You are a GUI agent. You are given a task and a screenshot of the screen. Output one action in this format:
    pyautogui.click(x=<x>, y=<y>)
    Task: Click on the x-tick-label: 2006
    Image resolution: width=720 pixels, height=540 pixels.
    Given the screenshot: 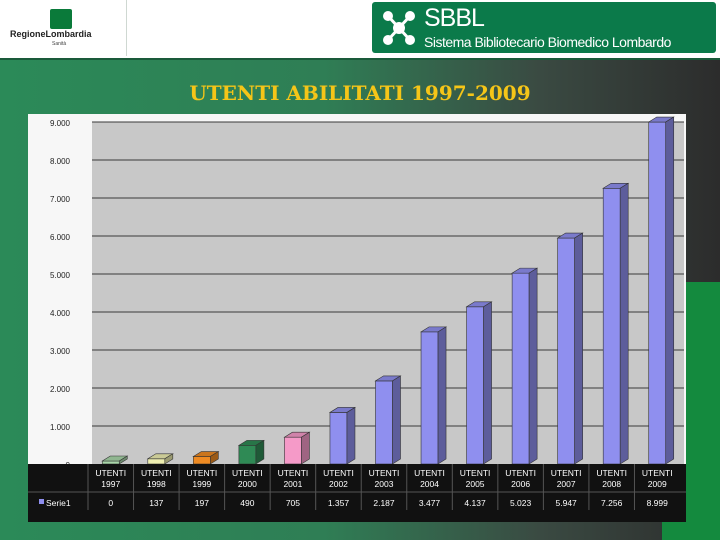 What is the action you would take?
    pyautogui.click(x=520, y=484)
    